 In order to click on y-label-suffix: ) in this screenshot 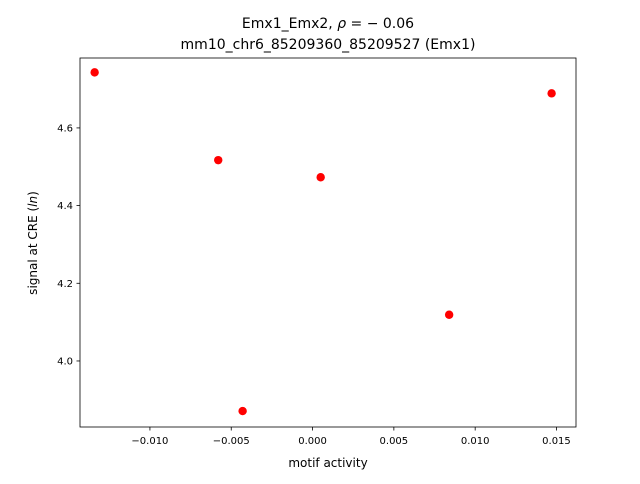, I will do `click(33, 193)`.